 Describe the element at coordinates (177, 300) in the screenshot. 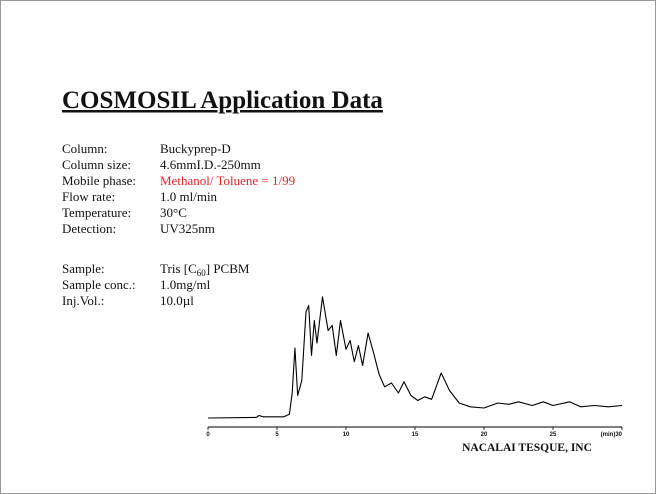

I see `sample-info-value: 10.0µl` at that location.